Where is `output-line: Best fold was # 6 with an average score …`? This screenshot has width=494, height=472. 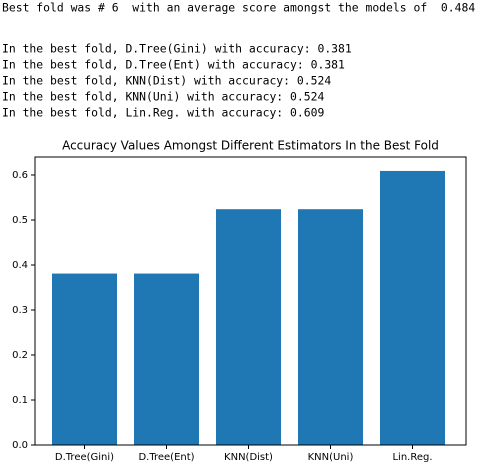 output-line: Best fold was # 6 with an average score … is located at coordinates (238, 8).